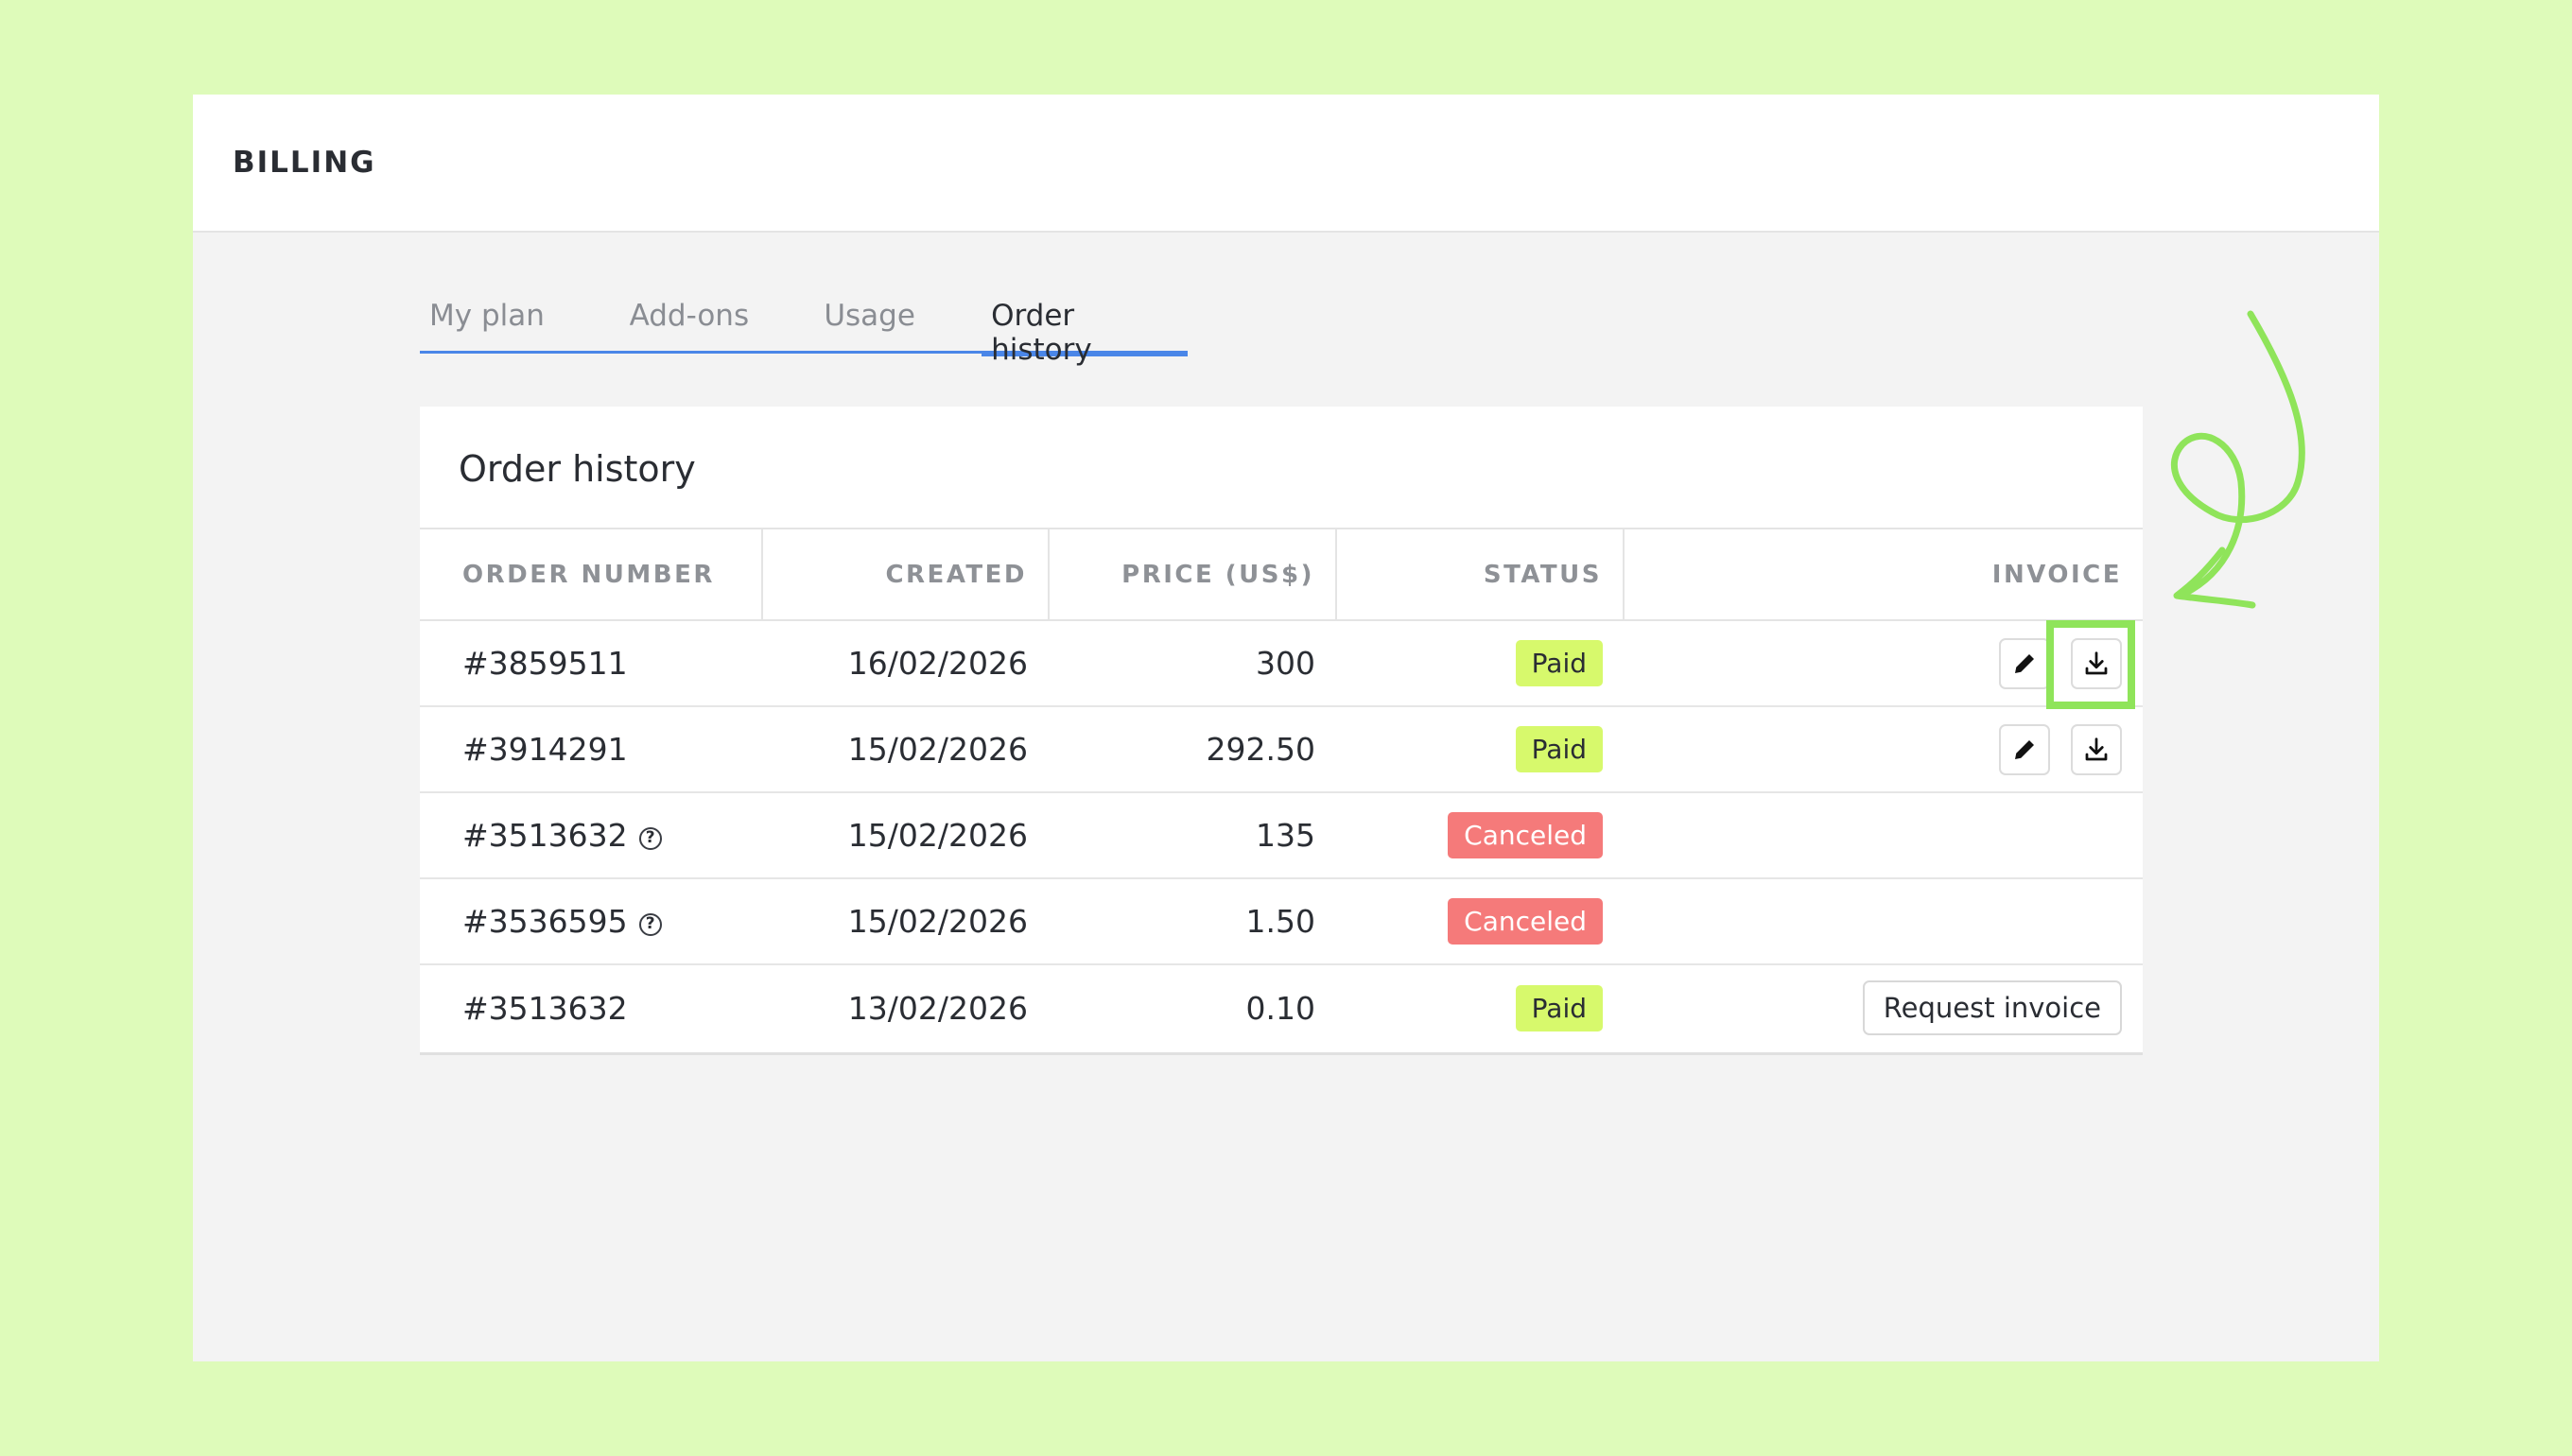 Image resolution: width=2572 pixels, height=1456 pixels. What do you see at coordinates (1085, 329) in the screenshot?
I see `tab-order-history: Order history` at bounding box center [1085, 329].